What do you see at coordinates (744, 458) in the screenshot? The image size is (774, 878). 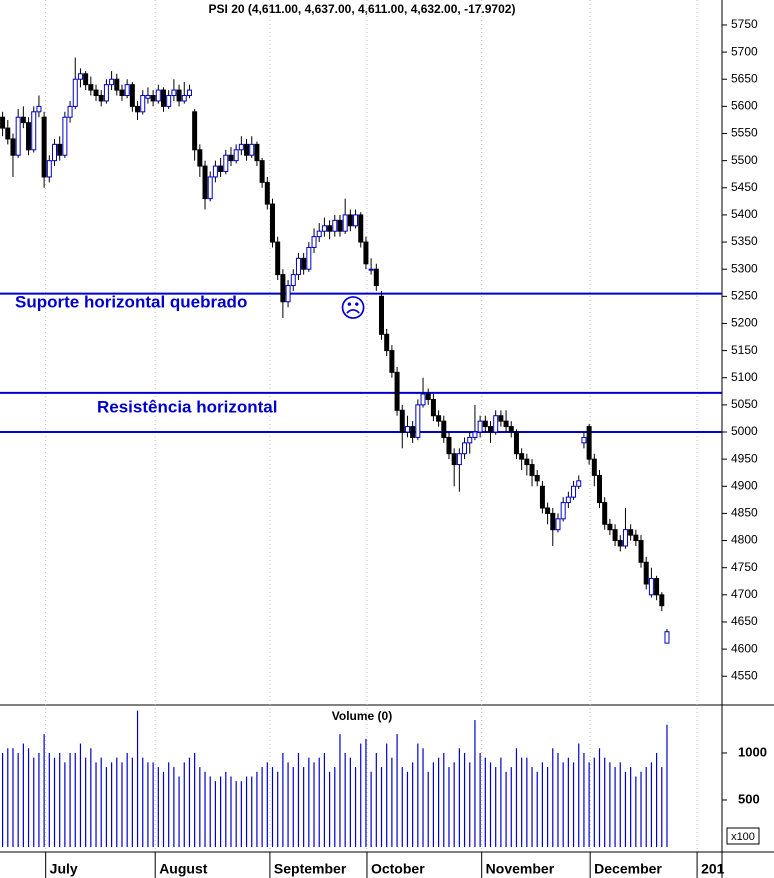 I see `y-tick-label: 4950` at bounding box center [744, 458].